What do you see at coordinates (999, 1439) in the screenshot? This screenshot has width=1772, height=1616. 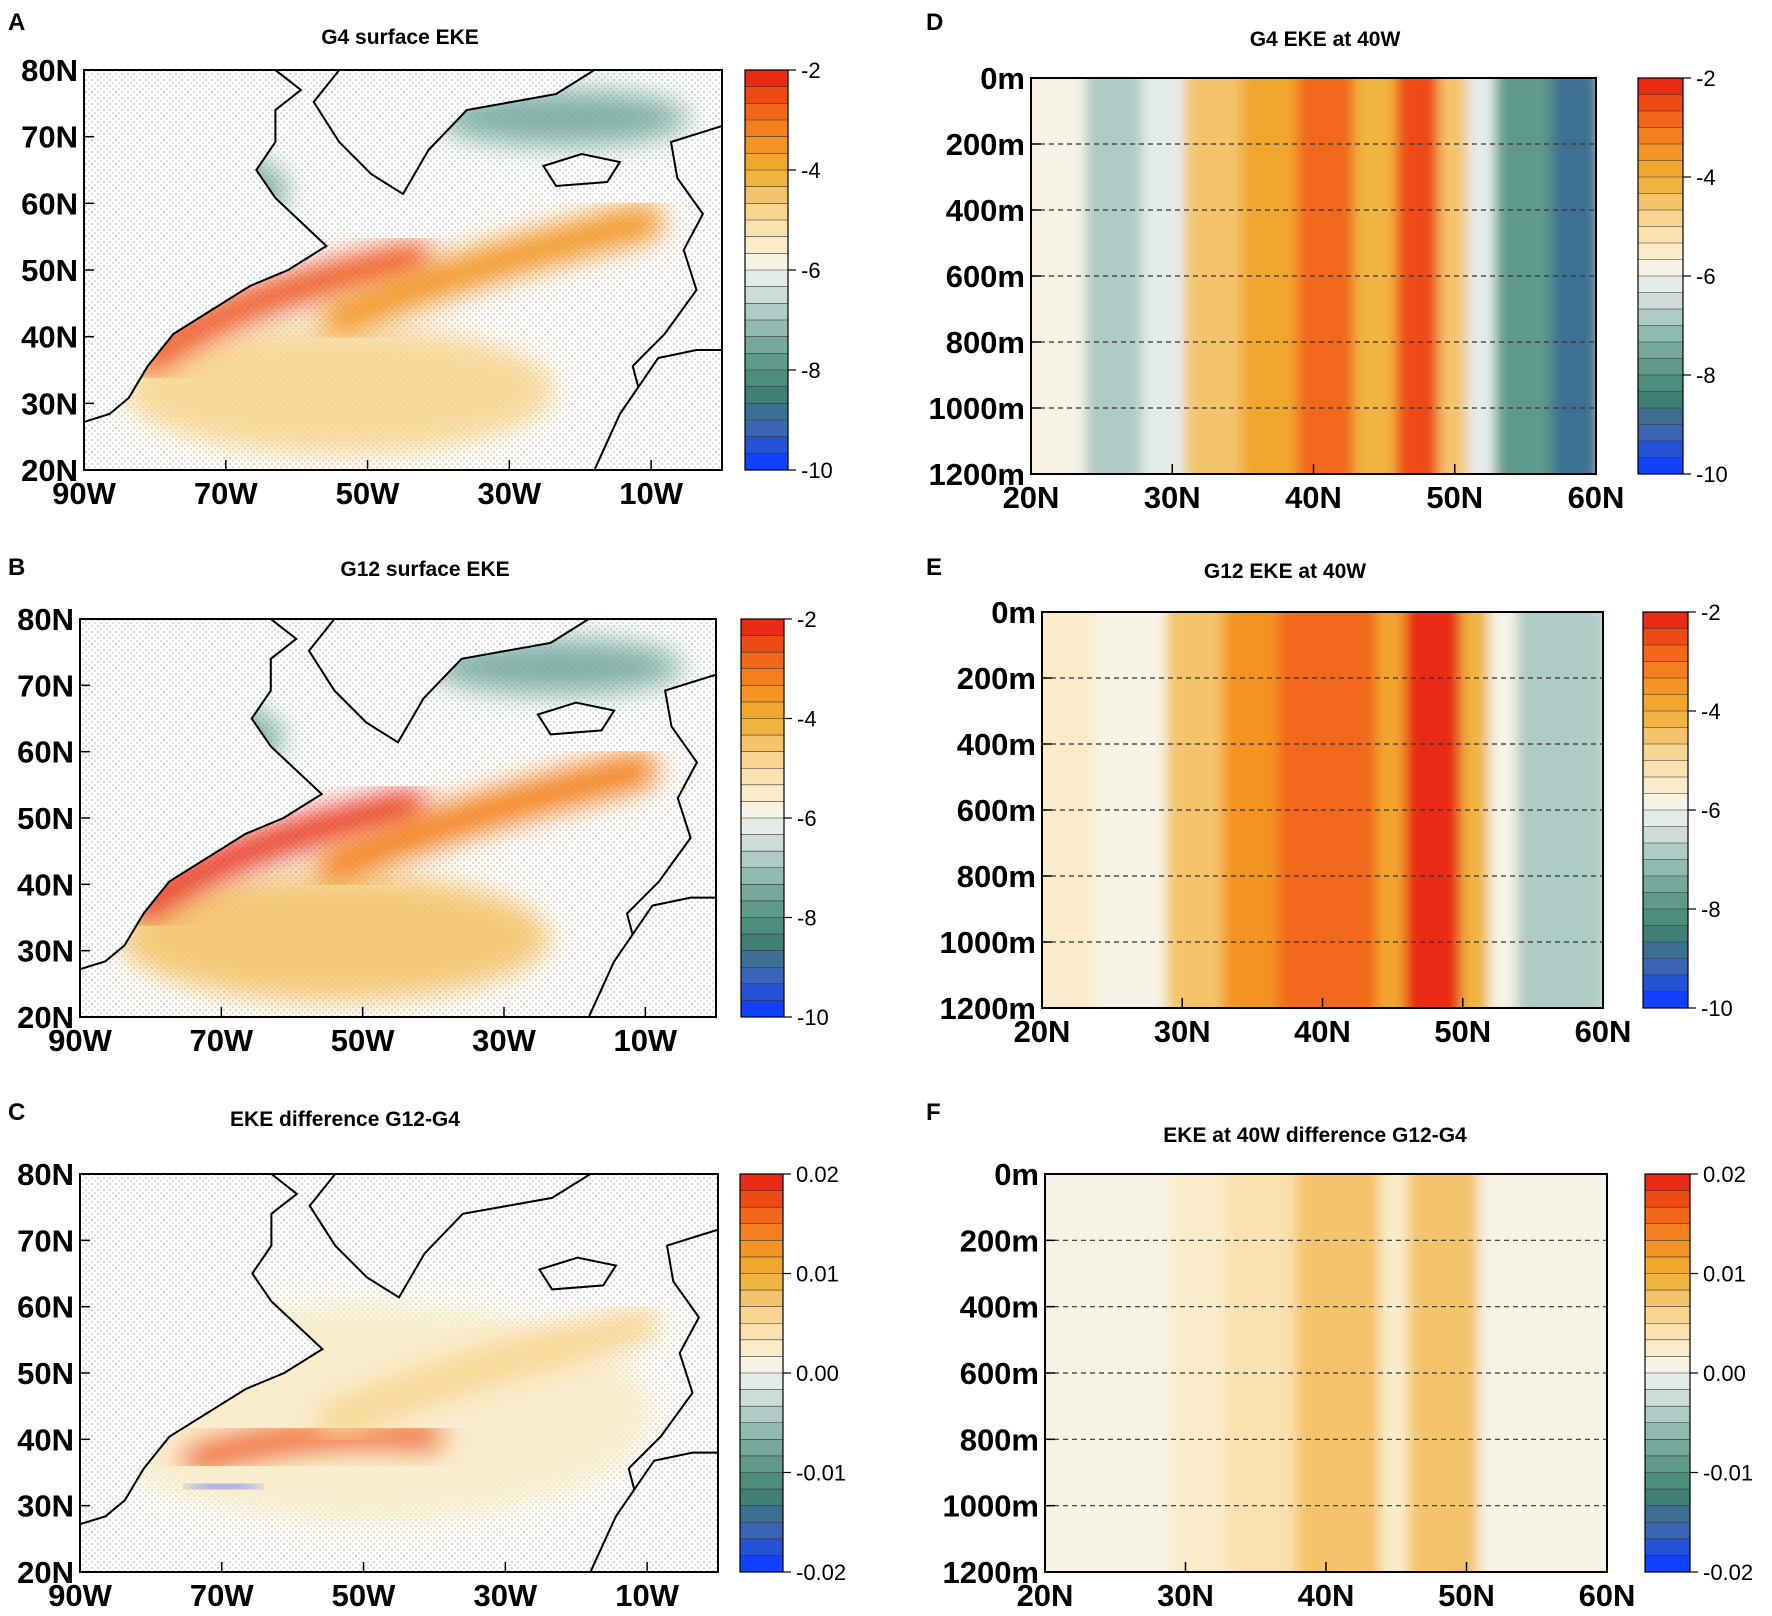 I see `y-tick-label: 800m` at bounding box center [999, 1439].